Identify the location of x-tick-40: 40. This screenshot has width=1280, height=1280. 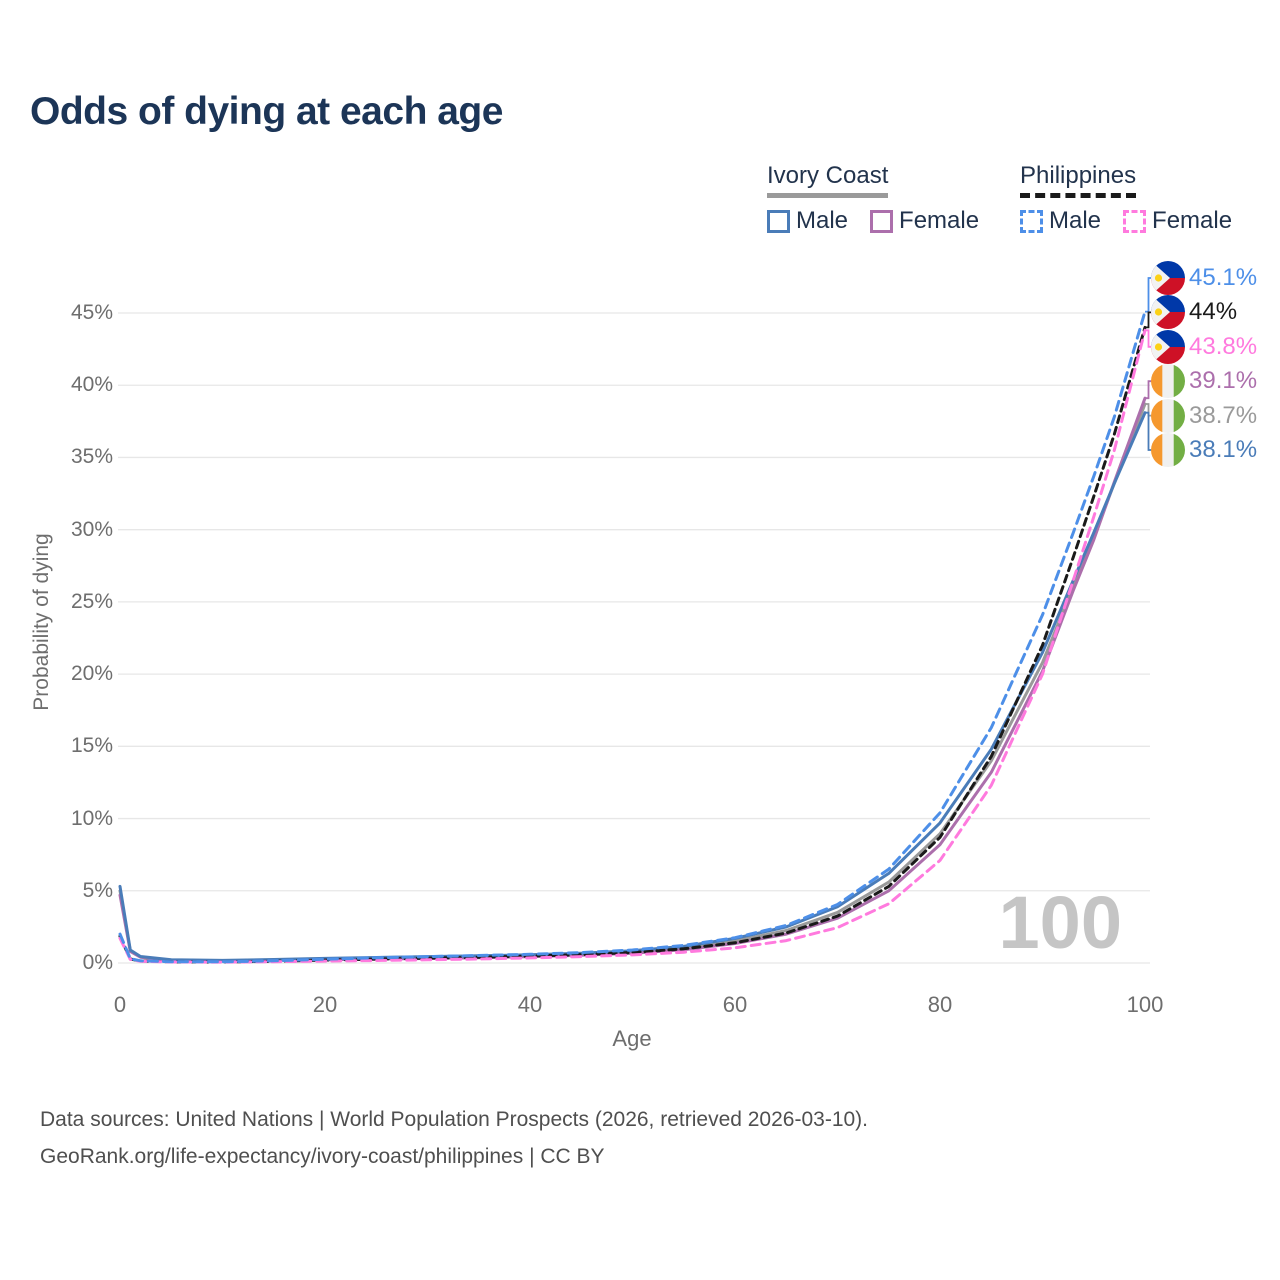
(530, 1004).